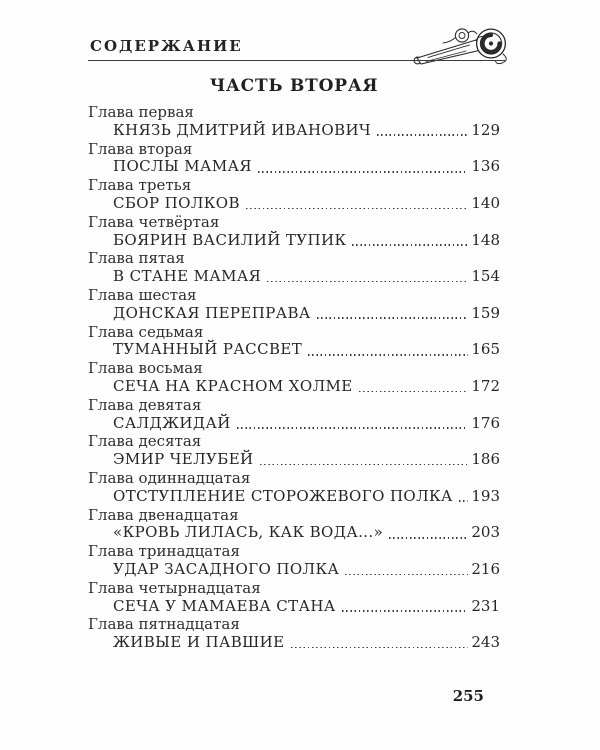 The image size is (600, 750). What do you see at coordinates (164, 551) in the screenshot?
I see `chapter-label: Глава тринадцатая` at bounding box center [164, 551].